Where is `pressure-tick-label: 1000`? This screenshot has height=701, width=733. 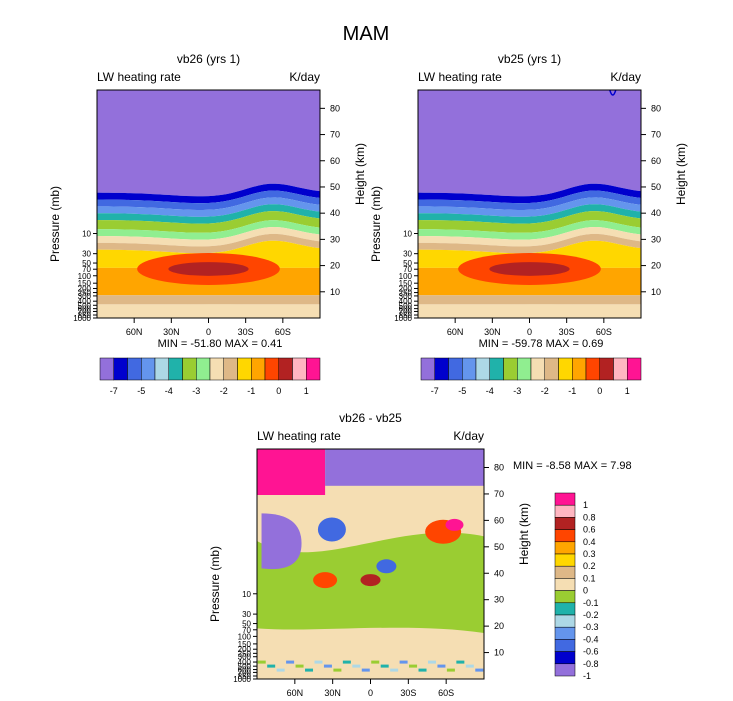
pressure-tick-label: 1000 is located at coordinates (242, 679).